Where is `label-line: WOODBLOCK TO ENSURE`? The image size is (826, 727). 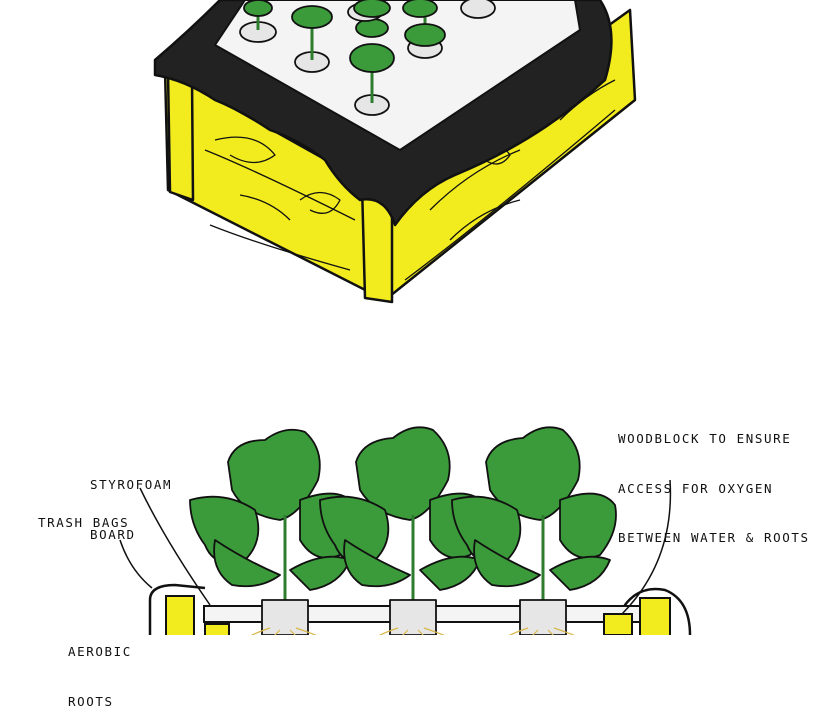 label-line: WOODBLOCK TO ENSURE is located at coordinates (705, 438).